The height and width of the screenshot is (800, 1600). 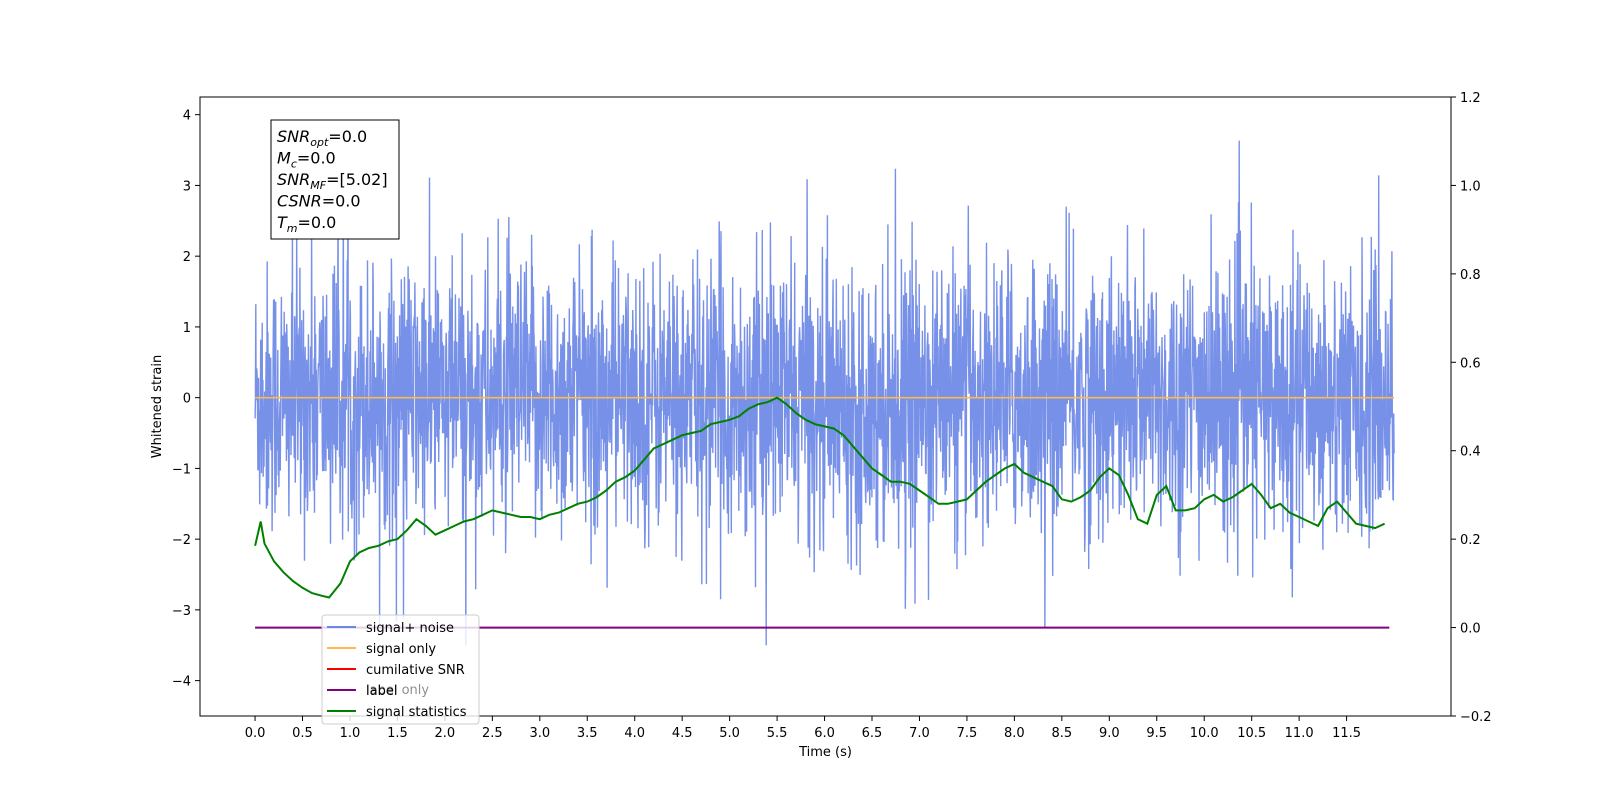 What do you see at coordinates (306, 160) in the screenshot?
I see `stats-line: Mc=0.0` at bounding box center [306, 160].